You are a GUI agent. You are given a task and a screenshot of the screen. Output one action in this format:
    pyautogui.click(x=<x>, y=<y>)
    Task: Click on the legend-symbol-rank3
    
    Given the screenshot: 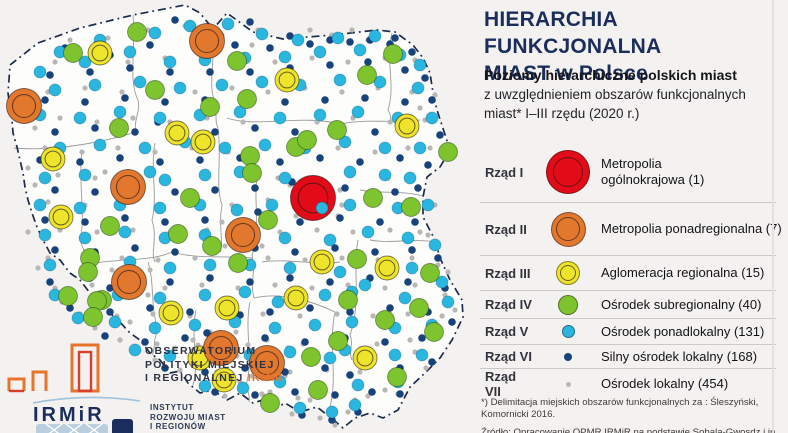 What is the action you would take?
    pyautogui.click(x=568, y=273)
    